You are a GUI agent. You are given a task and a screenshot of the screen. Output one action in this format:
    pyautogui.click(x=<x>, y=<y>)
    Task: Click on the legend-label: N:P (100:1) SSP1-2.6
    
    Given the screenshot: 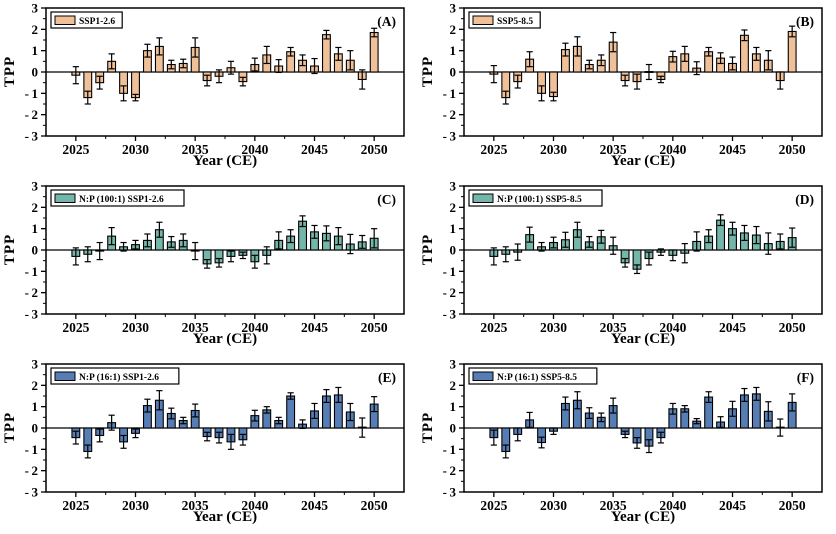 What is the action you would take?
    pyautogui.click(x=121, y=199)
    